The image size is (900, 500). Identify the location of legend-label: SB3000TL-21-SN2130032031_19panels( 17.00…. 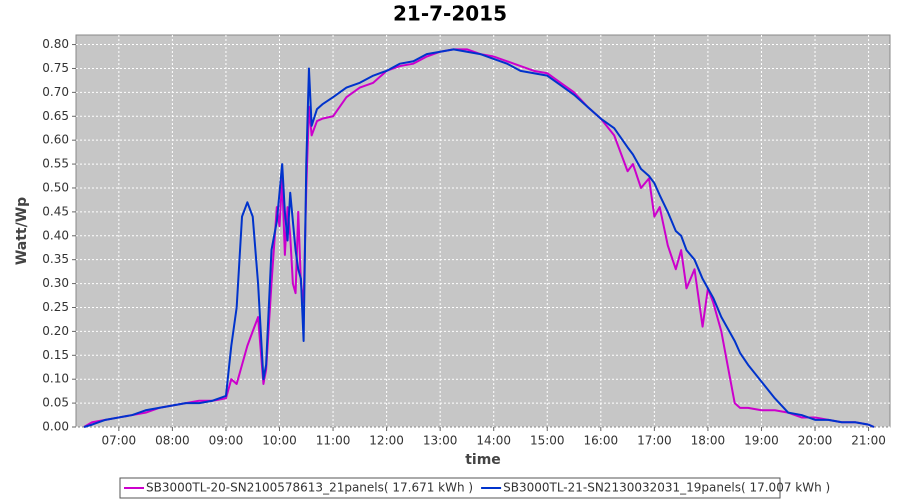
(666, 488).